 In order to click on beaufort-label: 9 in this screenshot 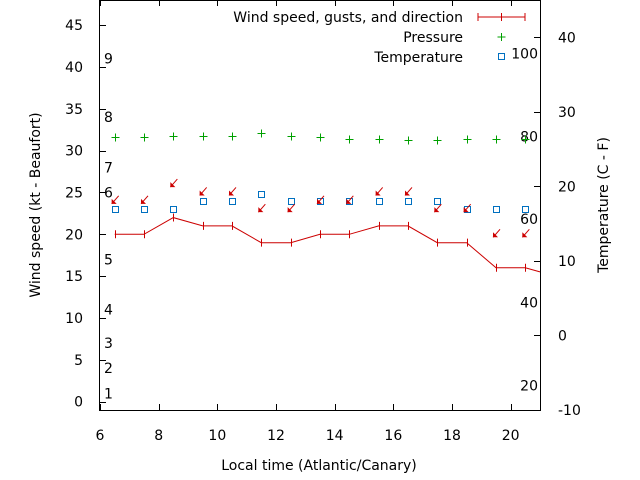, I will do `click(108, 60)`.